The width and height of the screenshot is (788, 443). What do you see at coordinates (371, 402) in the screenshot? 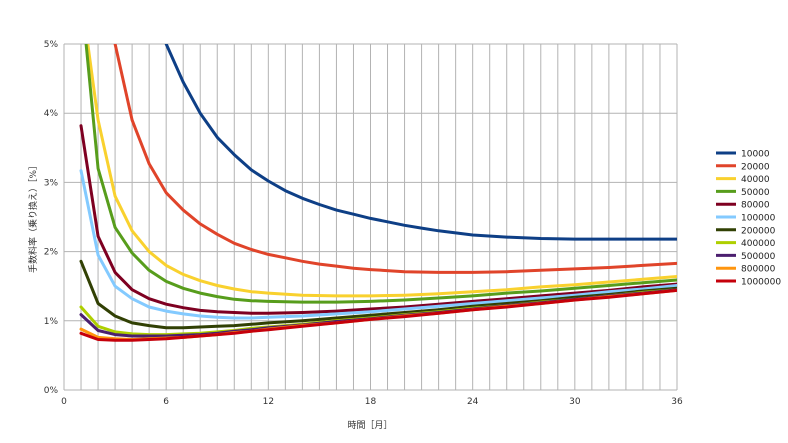
I see `x-tick-label: 18` at bounding box center [371, 402].